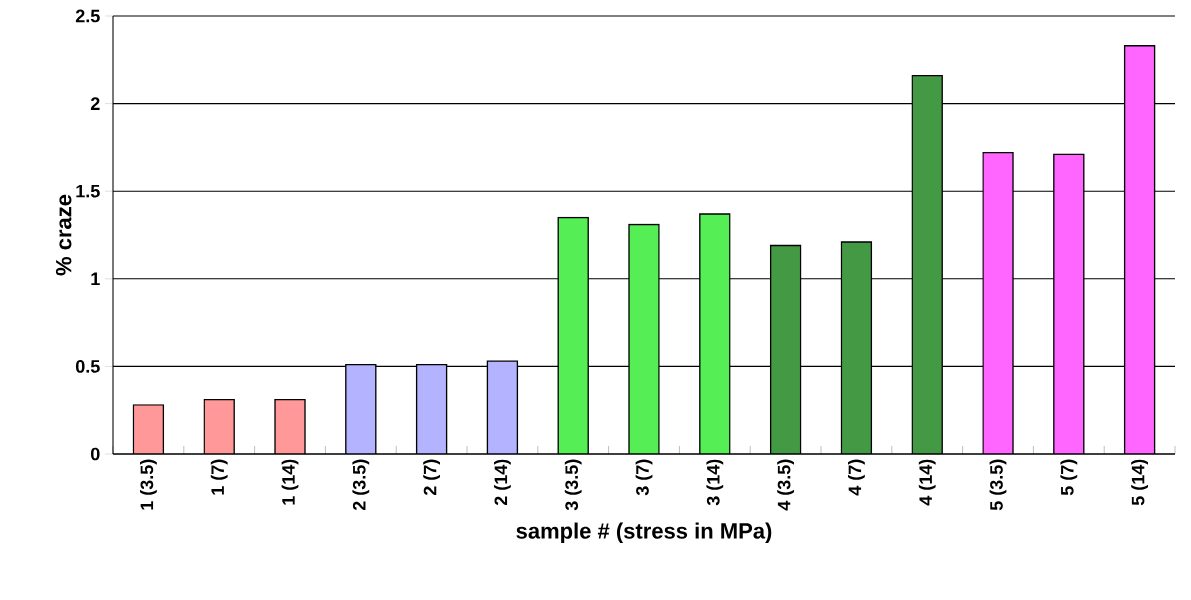 The height and width of the screenshot is (600, 1191). Describe the element at coordinates (95, 454) in the screenshot. I see `y-tick-label: 0` at that location.